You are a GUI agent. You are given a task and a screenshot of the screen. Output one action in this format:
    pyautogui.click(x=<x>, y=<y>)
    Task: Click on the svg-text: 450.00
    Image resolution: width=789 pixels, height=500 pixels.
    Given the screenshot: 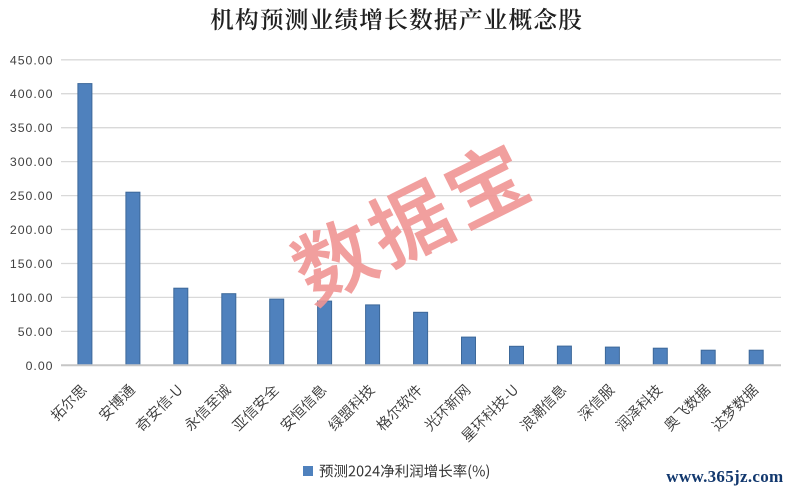 What is the action you would take?
    pyautogui.click(x=32, y=60)
    